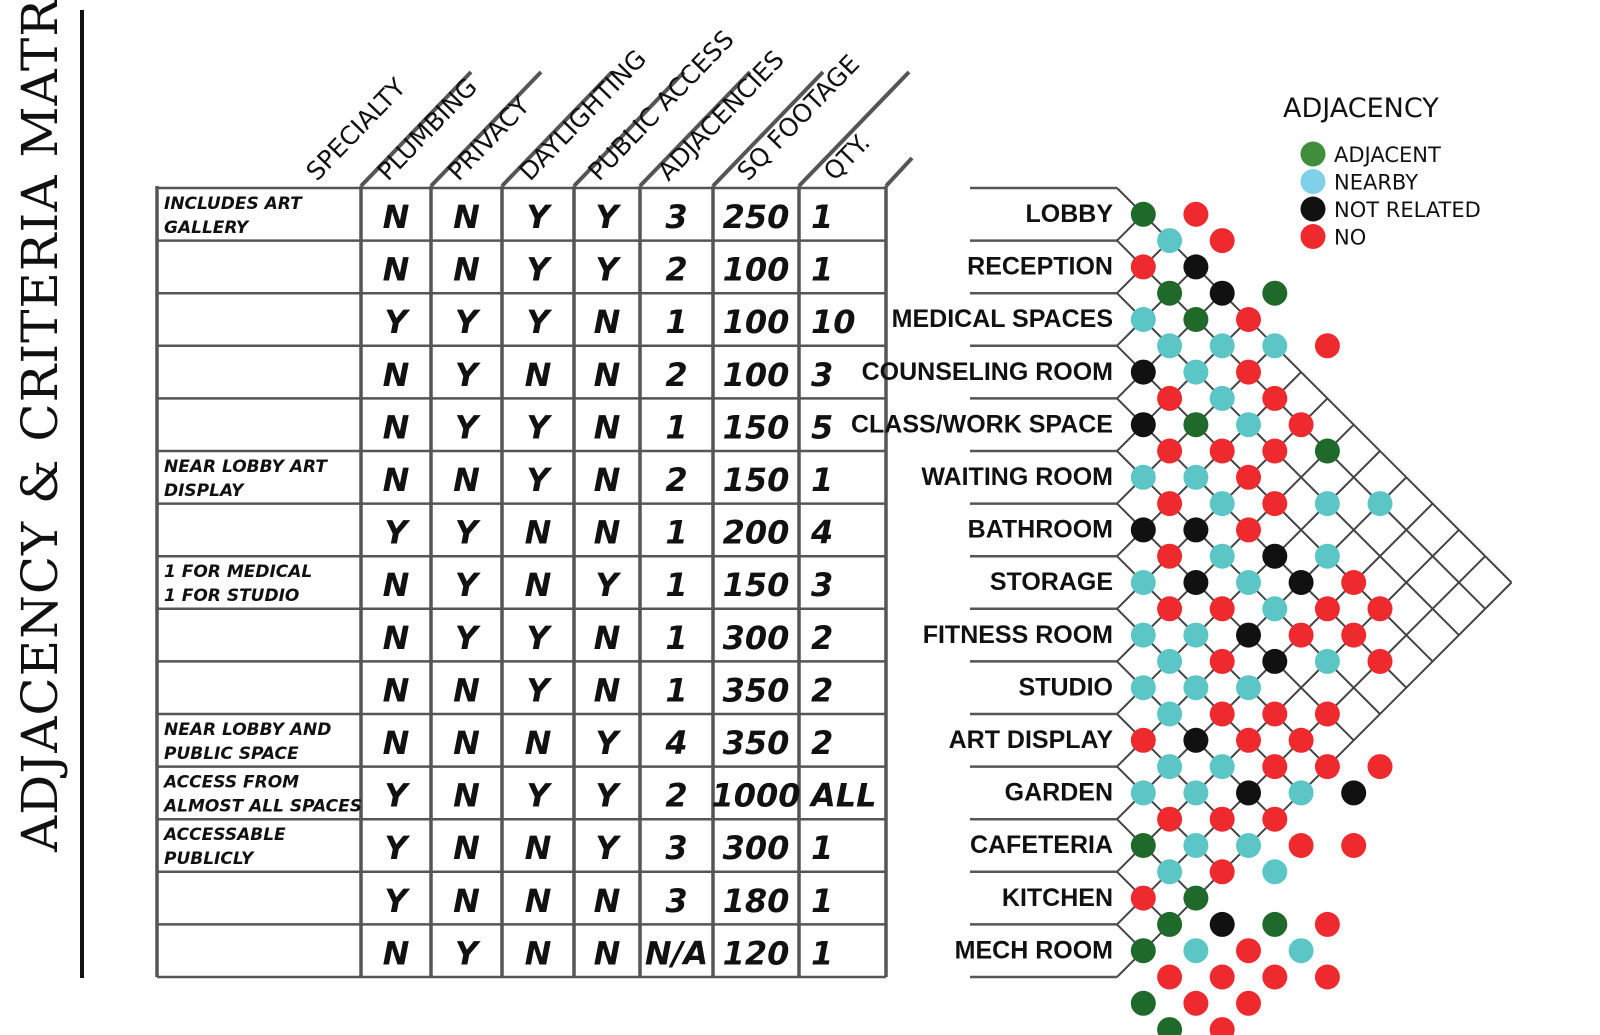 The width and height of the screenshot is (1600, 1035). Describe the element at coordinates (1390, 195) in the screenshot. I see `legend-items: ADJACENT NEARBY NOT RELATED NO` at that location.